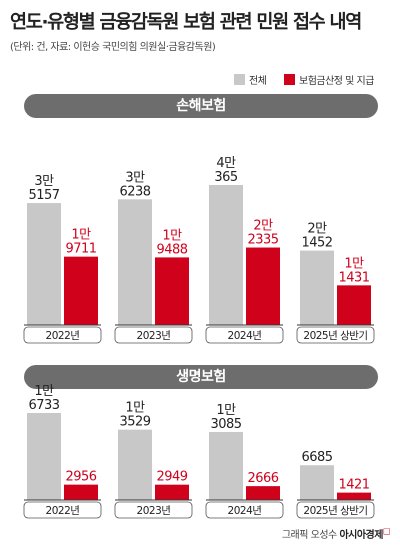 Image resolution: width=400 pixels, height=549 pixels. Describe the element at coordinates (80, 477) in the screenshot. I see `life-data-label-claim-0-0: 2956` at that location.